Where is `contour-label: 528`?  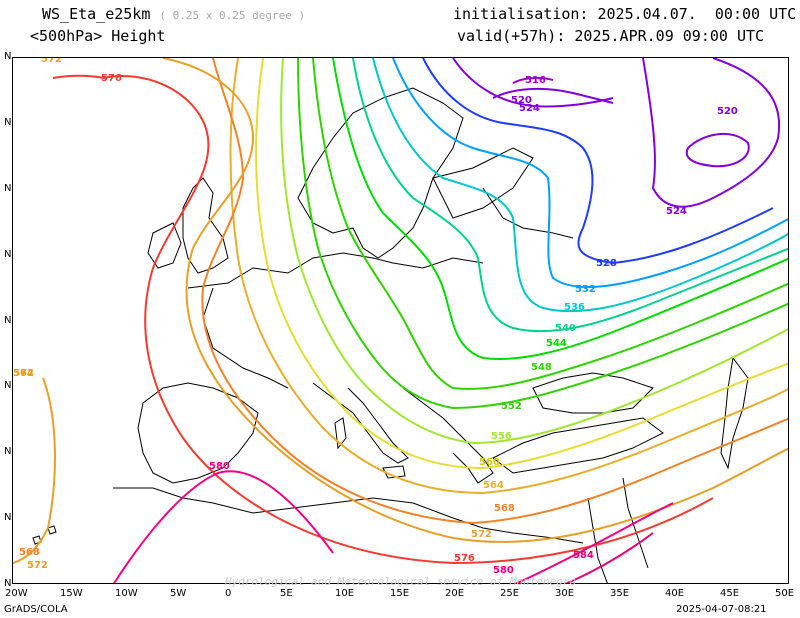
contour-label: 528 is located at coordinates (606, 263).